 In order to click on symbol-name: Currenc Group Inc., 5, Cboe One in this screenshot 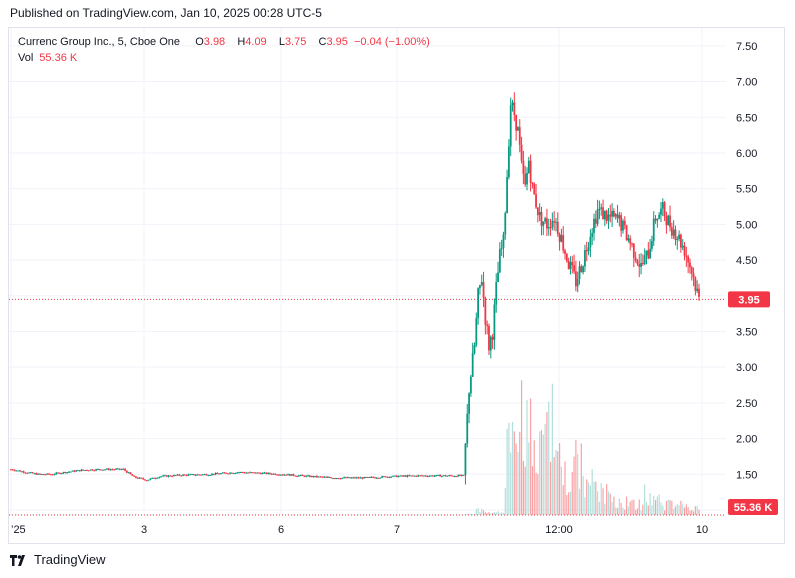, I will do `click(99, 42)`.